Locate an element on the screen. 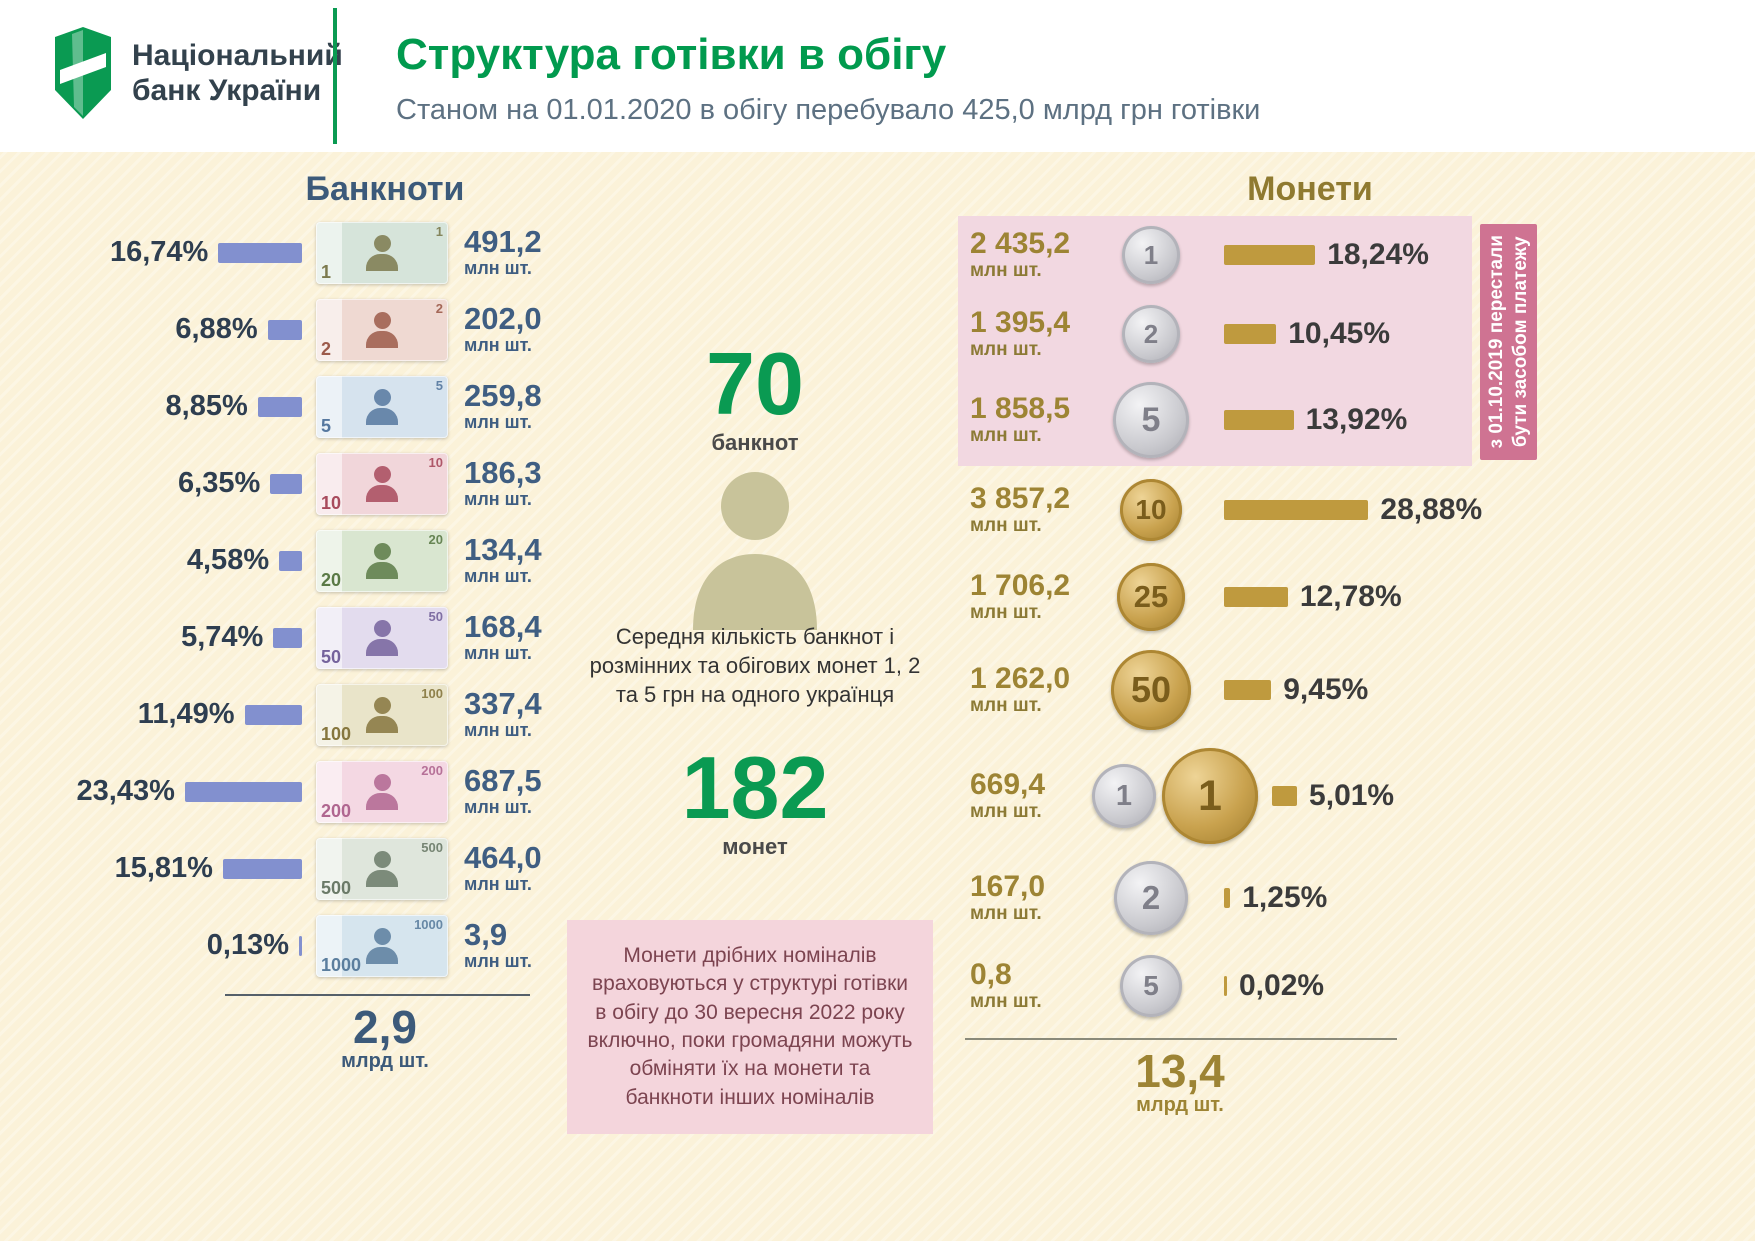 The image size is (1755, 1241). coin-image-area: 1 is located at coordinates (1151, 255).